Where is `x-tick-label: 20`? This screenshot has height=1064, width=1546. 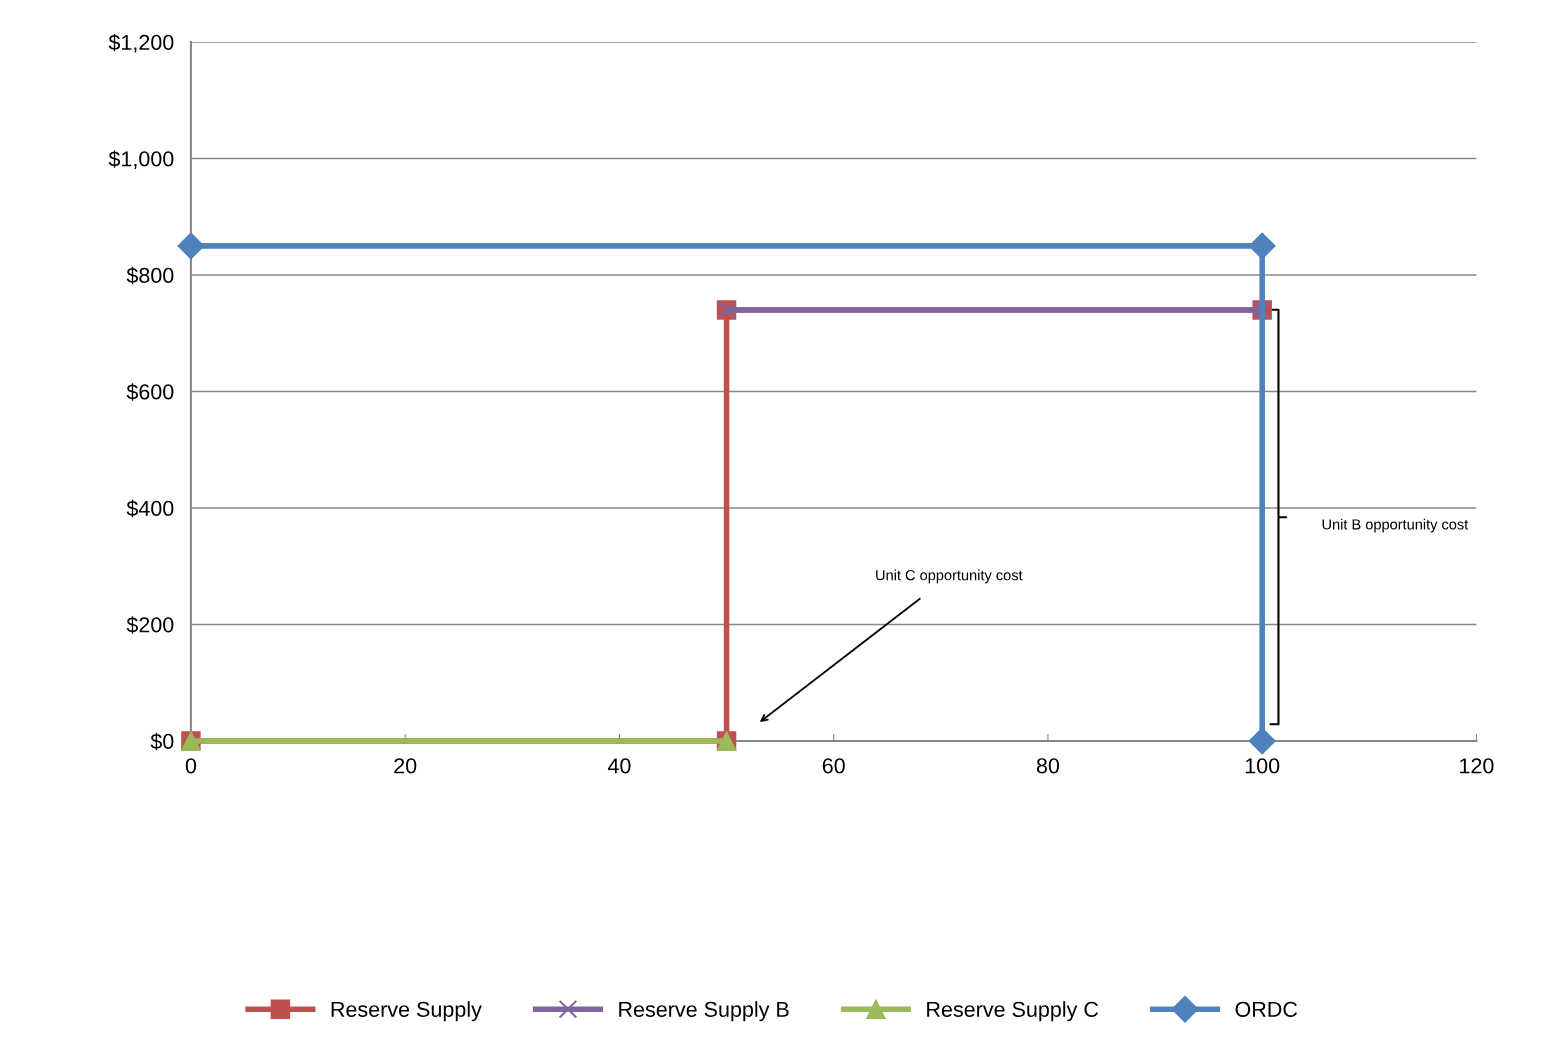
x-tick-label: 20 is located at coordinates (405, 766).